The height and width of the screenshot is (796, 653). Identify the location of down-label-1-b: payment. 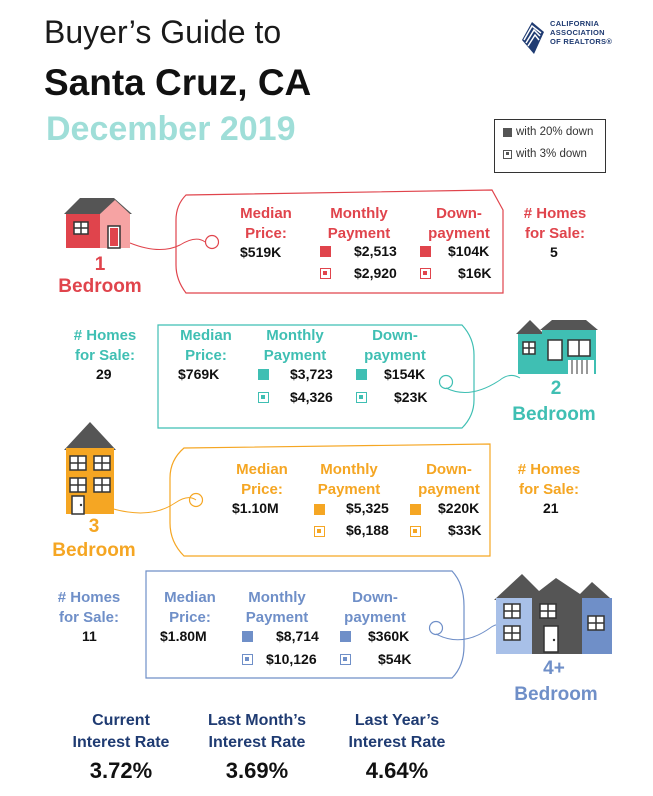
(459, 233).